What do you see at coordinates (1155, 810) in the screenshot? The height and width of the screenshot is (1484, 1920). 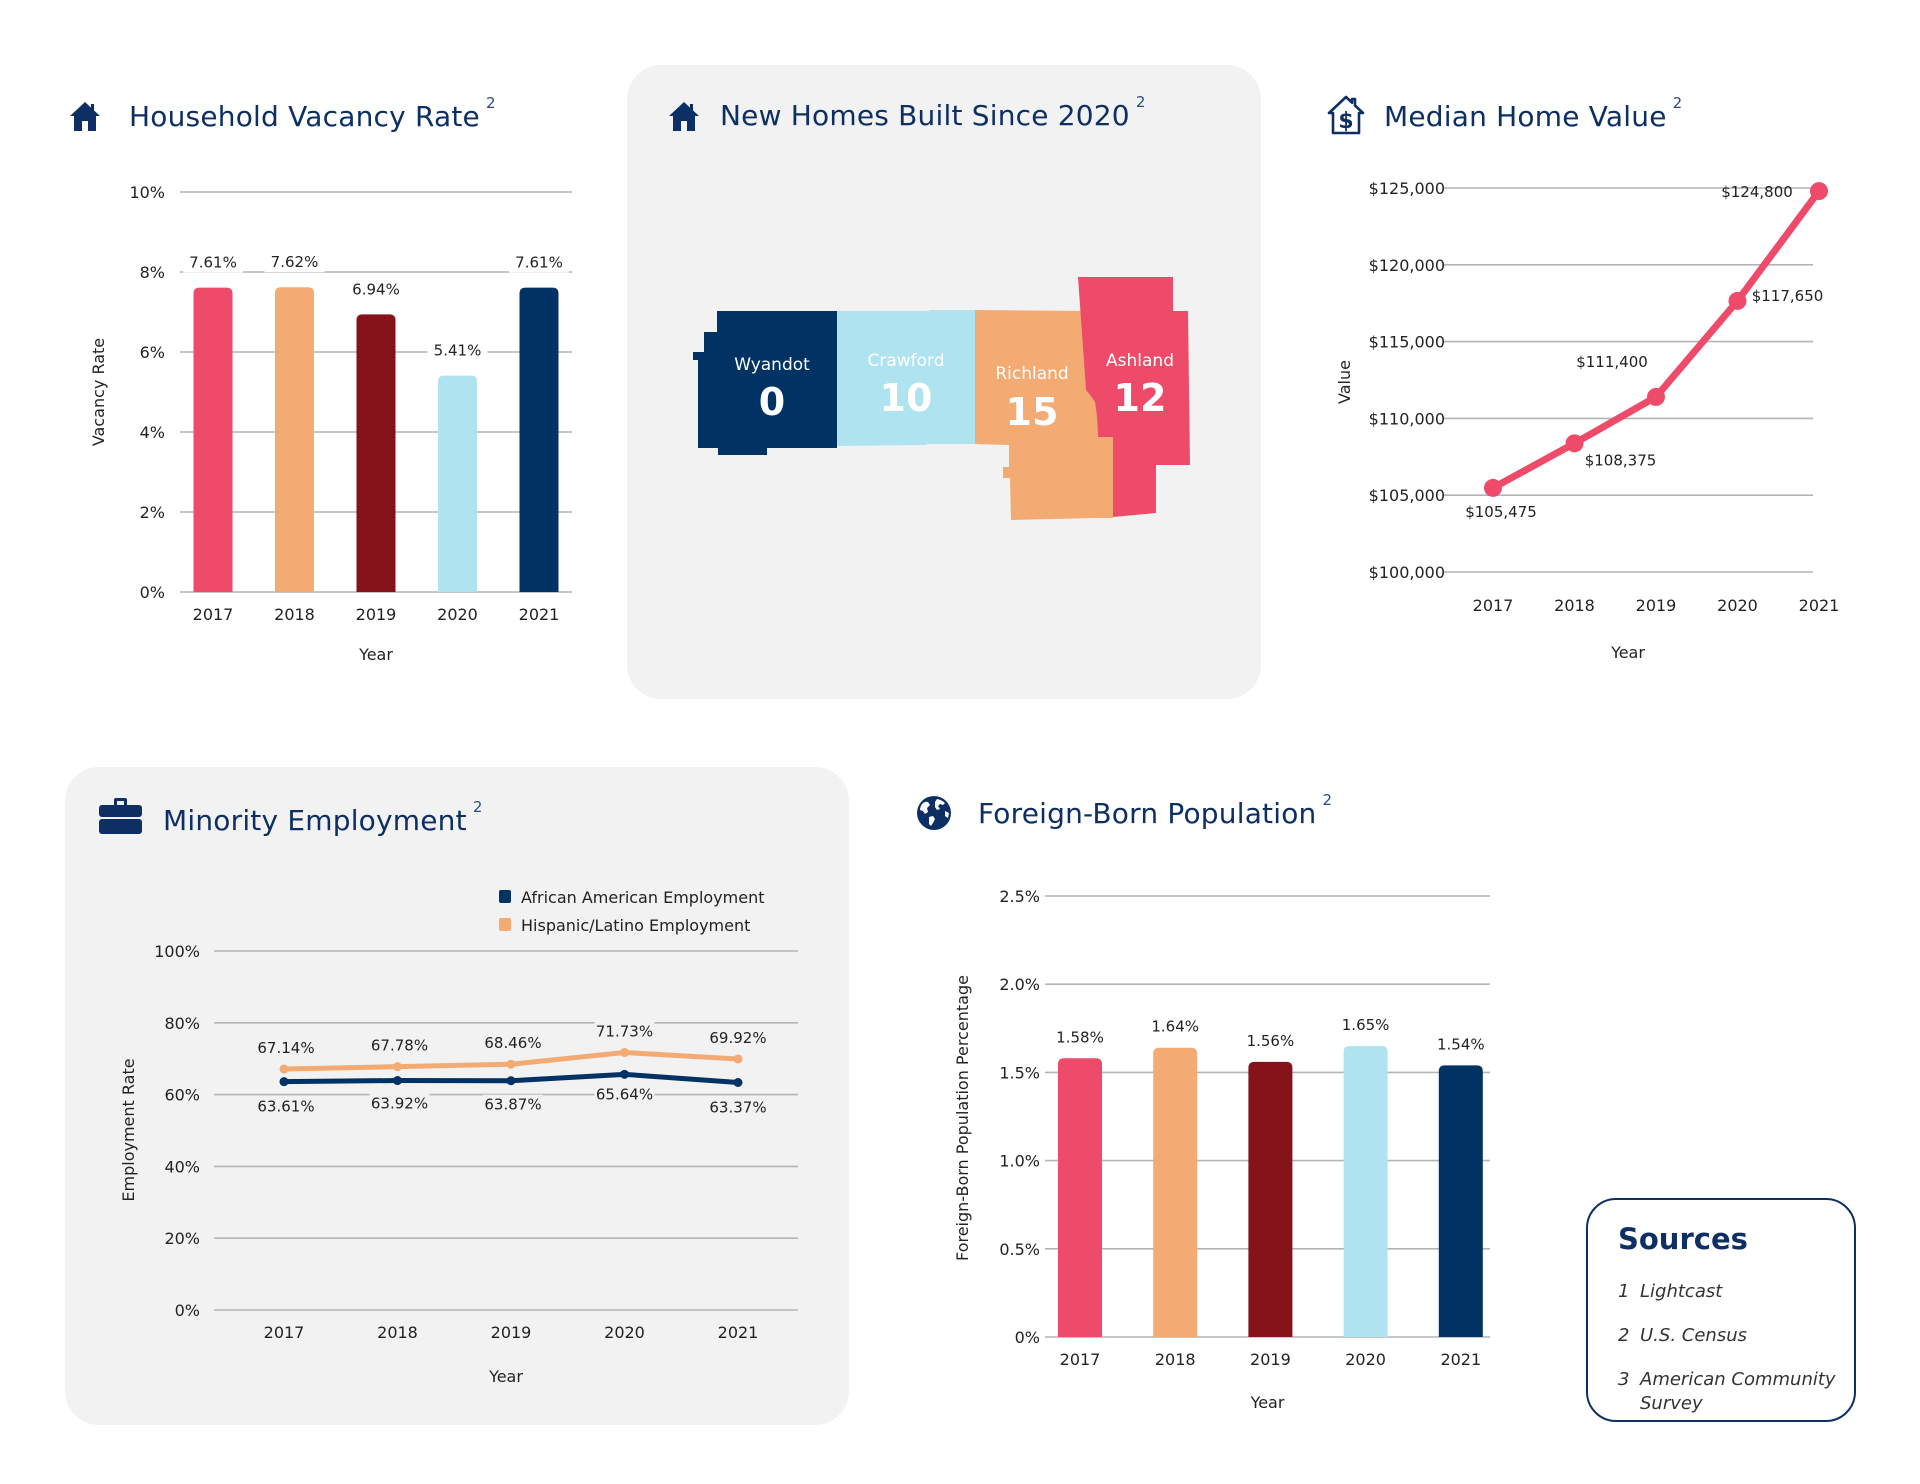 I see `foreign-title: Foreign-Born Population 2` at bounding box center [1155, 810].